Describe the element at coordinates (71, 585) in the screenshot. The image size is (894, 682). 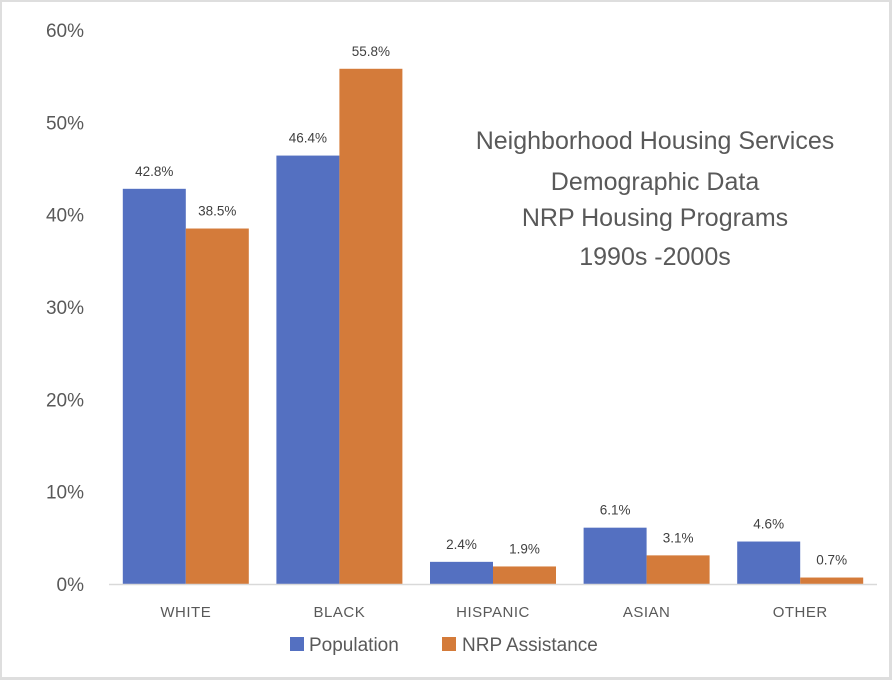
I see `y-tick-label: 0%` at that location.